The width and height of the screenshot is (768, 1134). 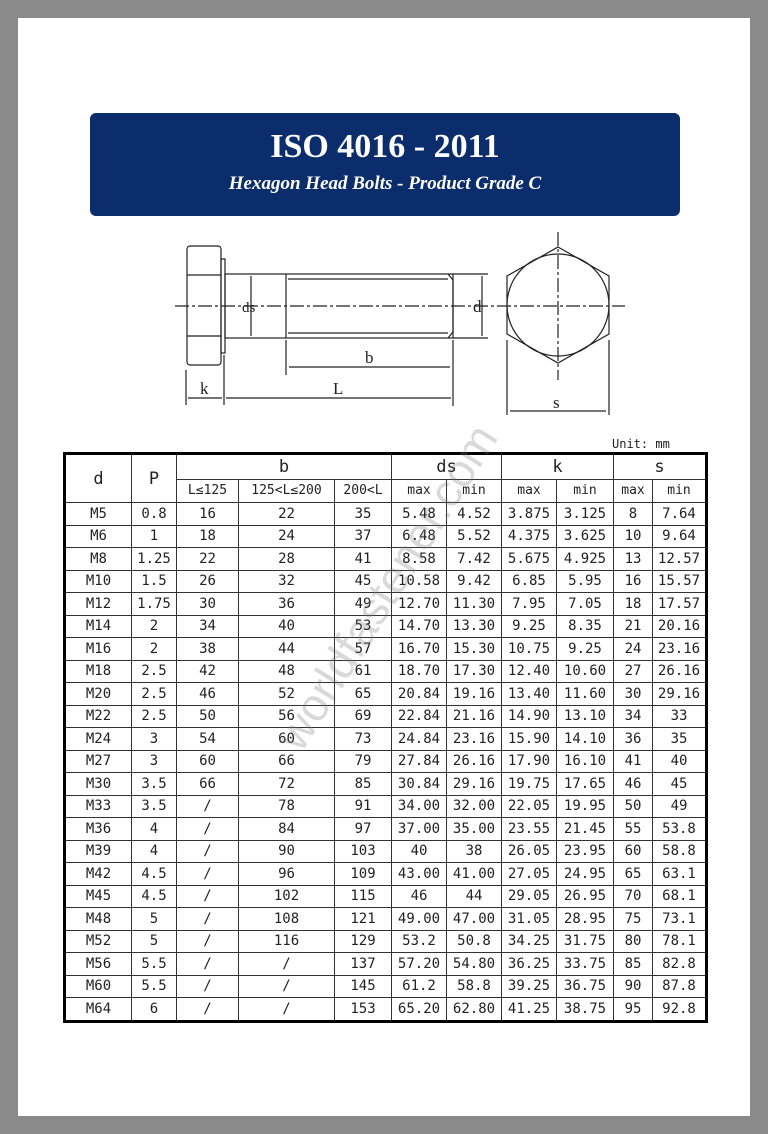 I want to click on table-cell: 6.48, so click(x=419, y=536).